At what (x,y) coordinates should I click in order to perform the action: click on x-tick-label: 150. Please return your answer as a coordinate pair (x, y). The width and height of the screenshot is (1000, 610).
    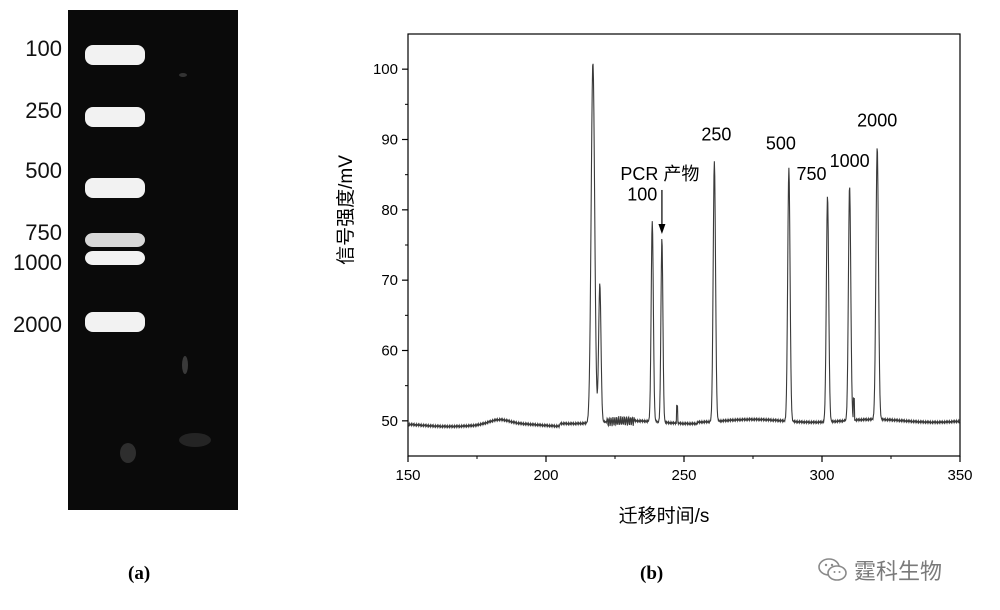
    Looking at the image, I should click on (407, 475).